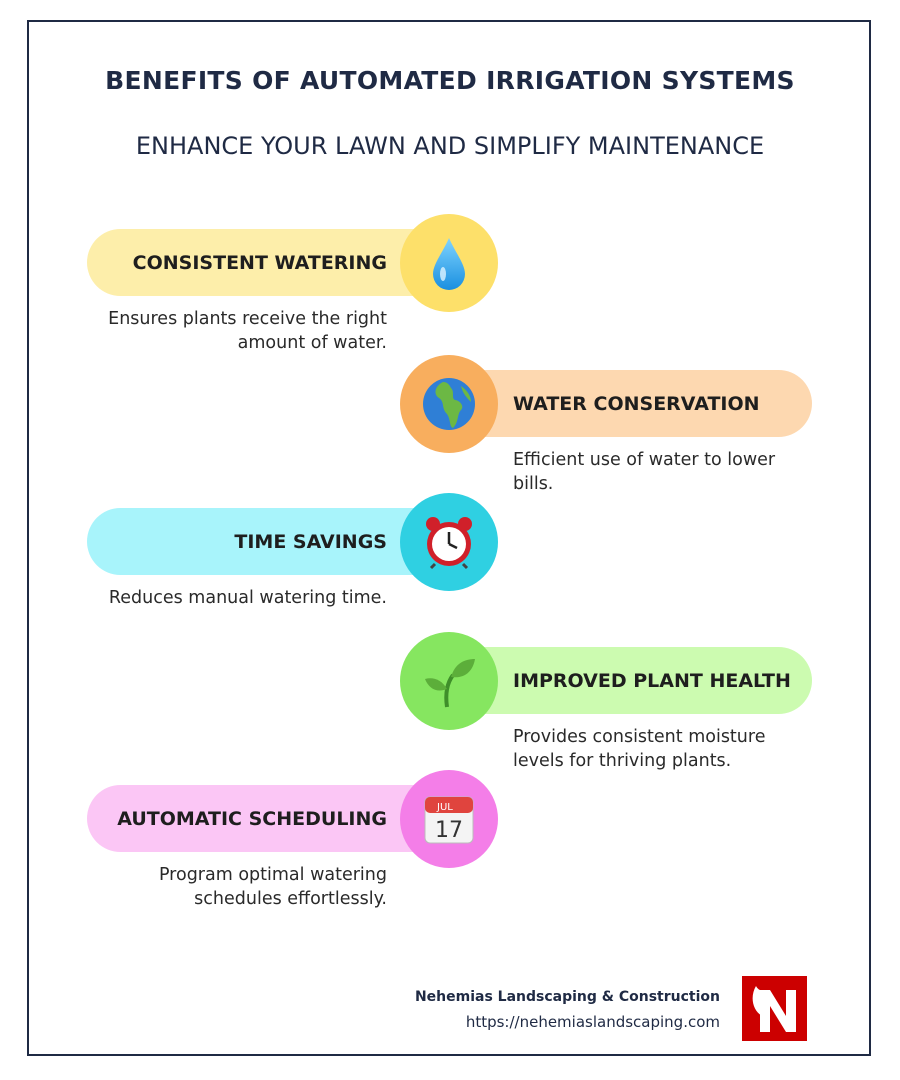  I want to click on globe-icon, so click(449, 404).